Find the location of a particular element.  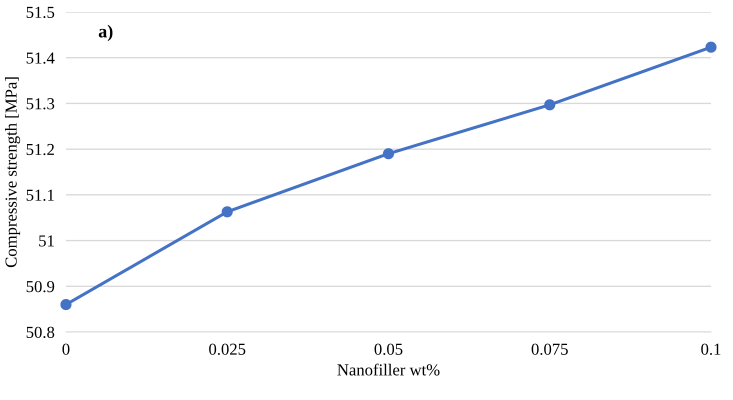

x-tick-label: 0.05 is located at coordinates (388, 349).